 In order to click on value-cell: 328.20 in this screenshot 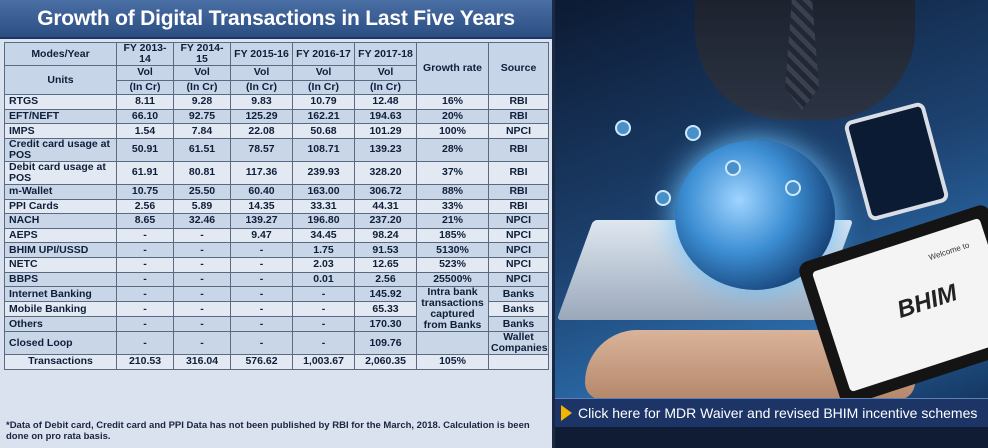, I will do `click(385, 172)`.